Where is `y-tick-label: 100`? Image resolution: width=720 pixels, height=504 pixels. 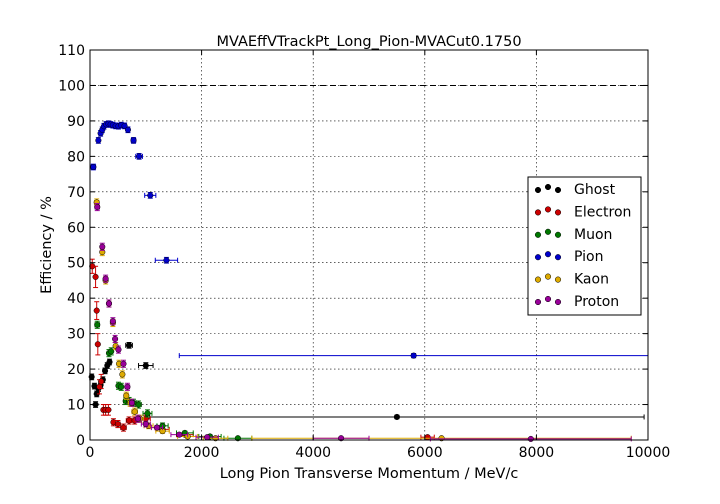
y-tick-label: 100 is located at coordinates (71, 86).